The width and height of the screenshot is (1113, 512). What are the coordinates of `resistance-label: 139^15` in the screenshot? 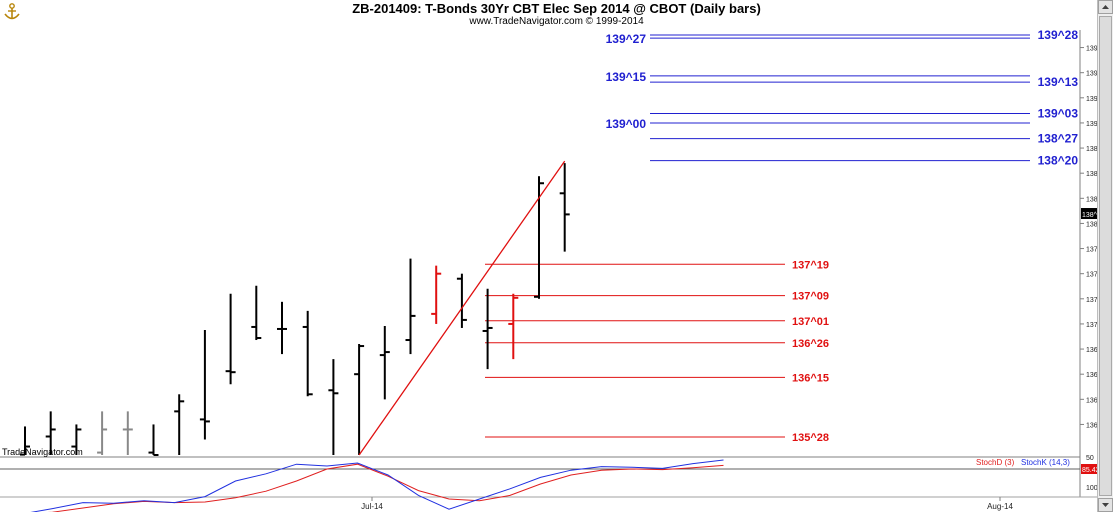 It's located at (626, 77).